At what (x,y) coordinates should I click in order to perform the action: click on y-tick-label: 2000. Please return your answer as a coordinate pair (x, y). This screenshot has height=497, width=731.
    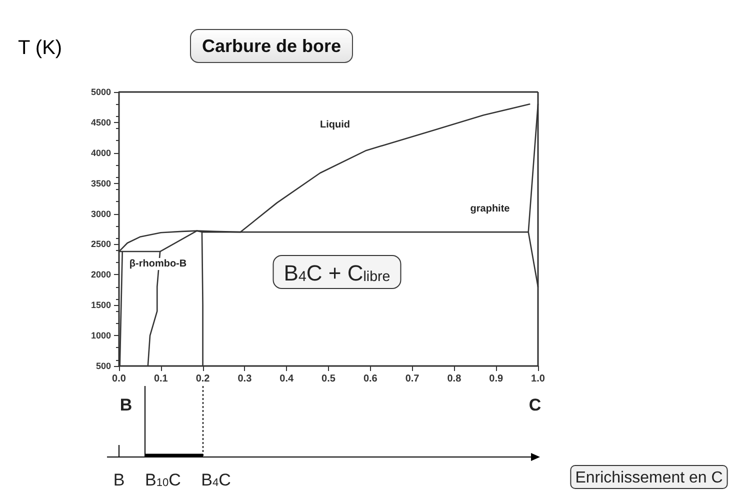
    Looking at the image, I should click on (100, 275).